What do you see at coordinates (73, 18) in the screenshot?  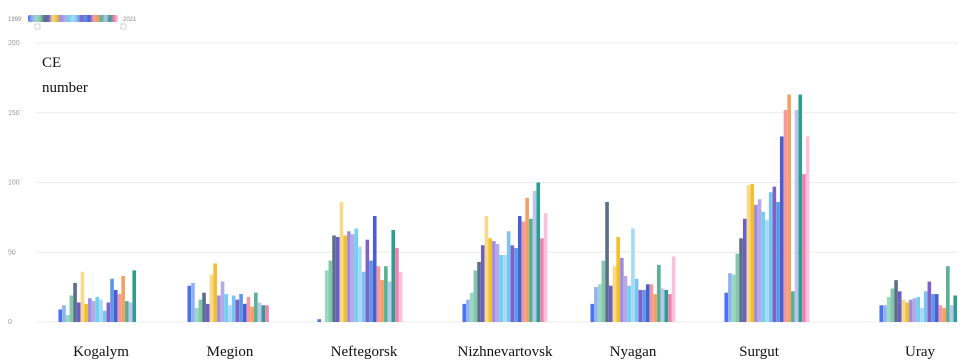 I see `legend-gradient-bar` at bounding box center [73, 18].